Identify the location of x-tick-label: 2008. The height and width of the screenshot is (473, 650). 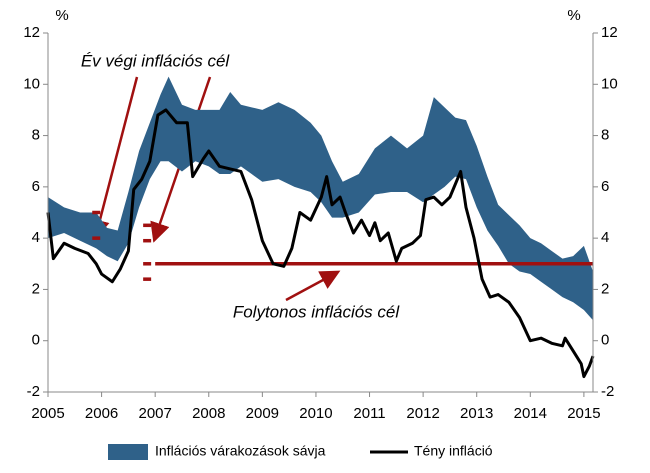
(208, 413).